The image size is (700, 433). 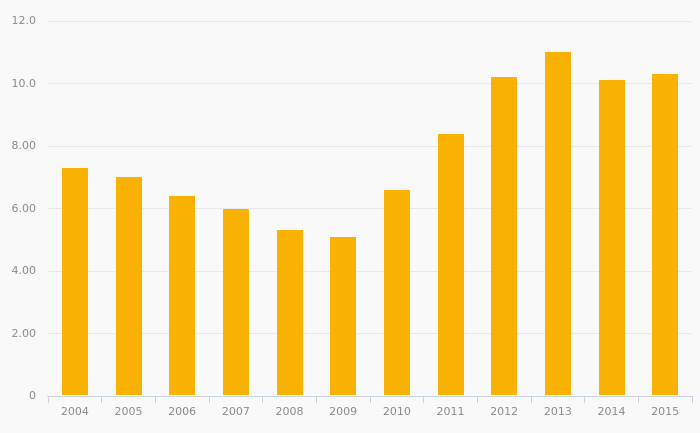 What do you see at coordinates (611, 411) in the screenshot?
I see `x-axis-category-label: 2014` at bounding box center [611, 411].